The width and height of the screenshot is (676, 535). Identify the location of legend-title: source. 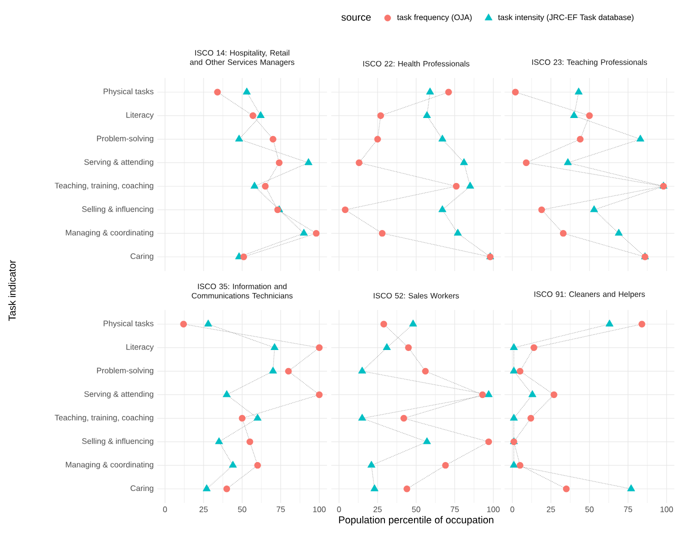
(356, 18).